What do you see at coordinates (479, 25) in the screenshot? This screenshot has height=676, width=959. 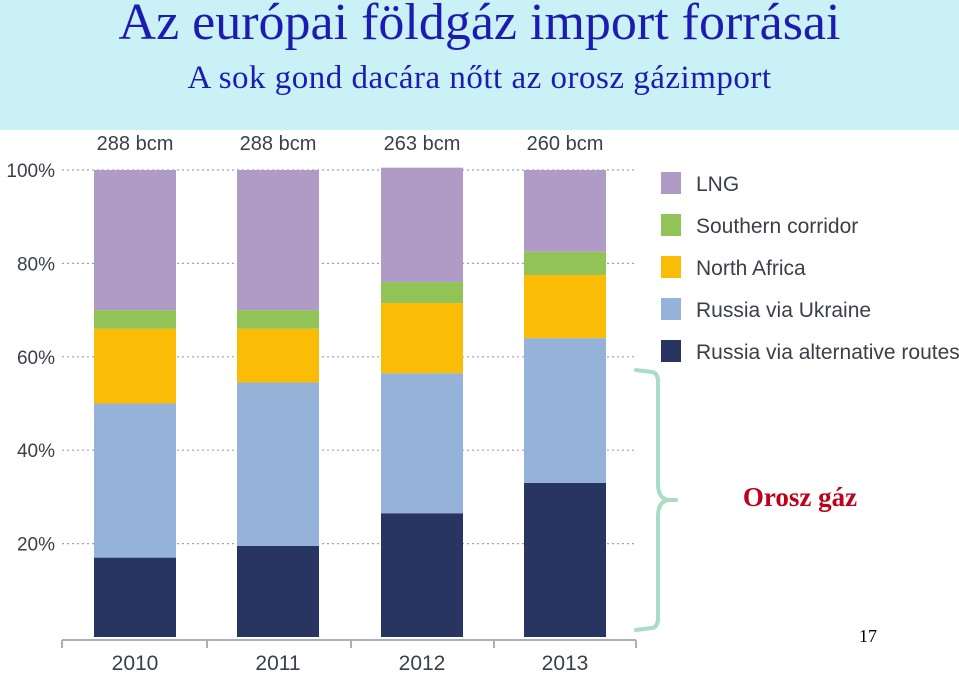 I see `page-title: Az európai földgáz import forrásai` at bounding box center [479, 25].